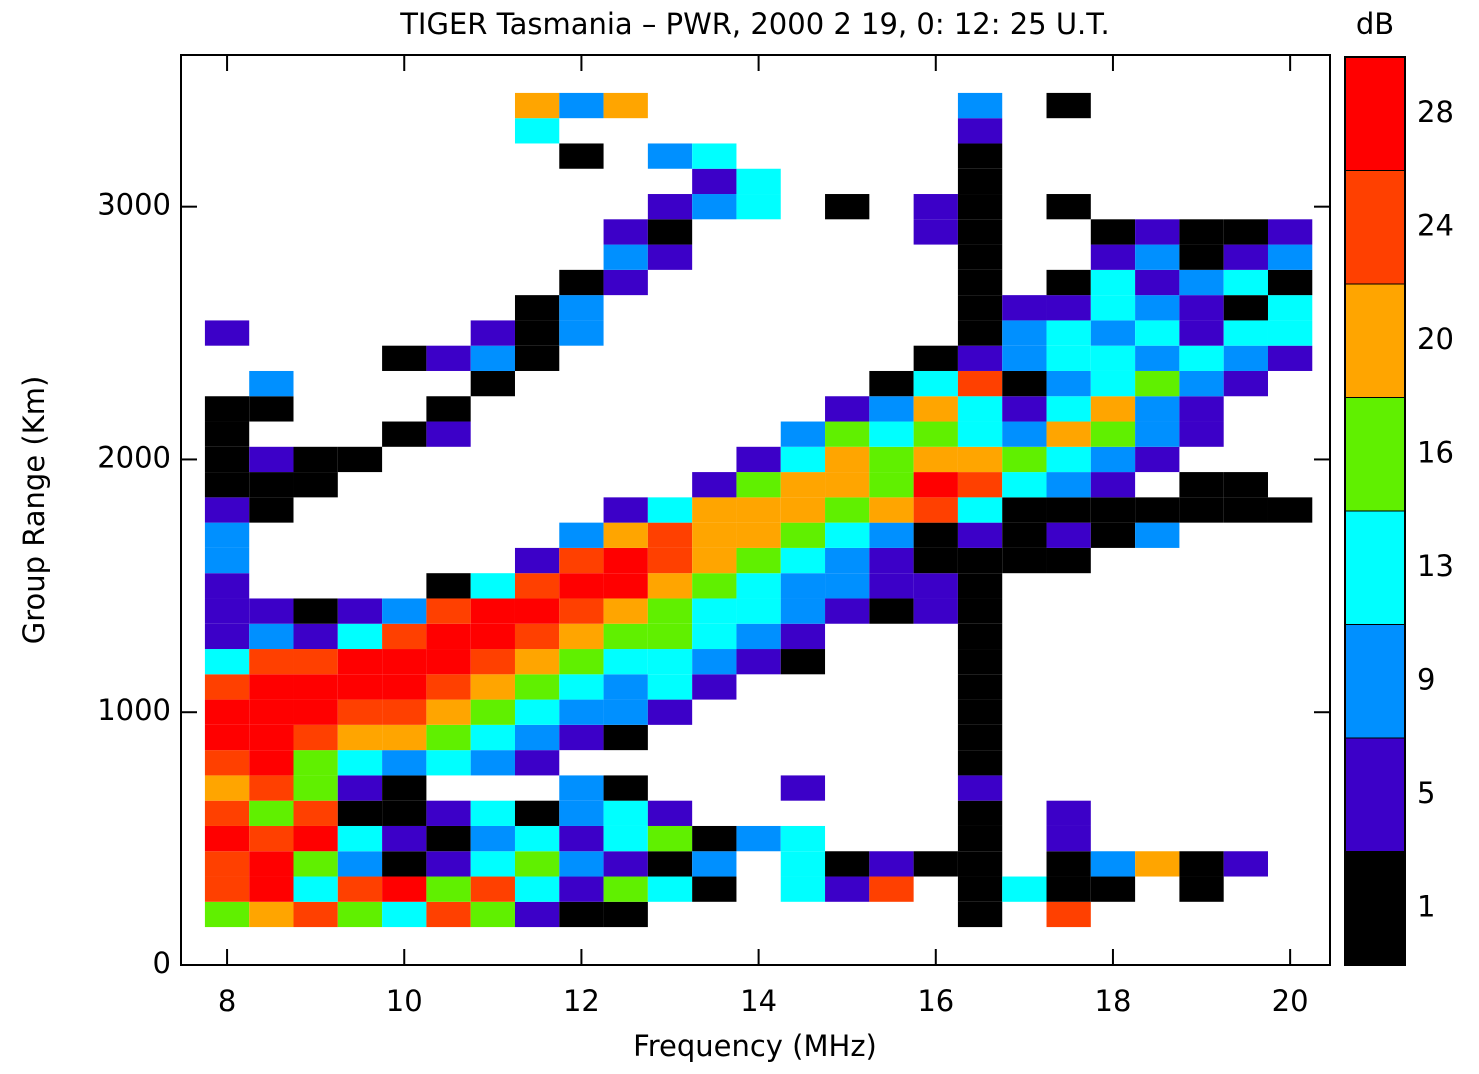  I want to click on colorbar-tick-label: 1, so click(1426, 906).